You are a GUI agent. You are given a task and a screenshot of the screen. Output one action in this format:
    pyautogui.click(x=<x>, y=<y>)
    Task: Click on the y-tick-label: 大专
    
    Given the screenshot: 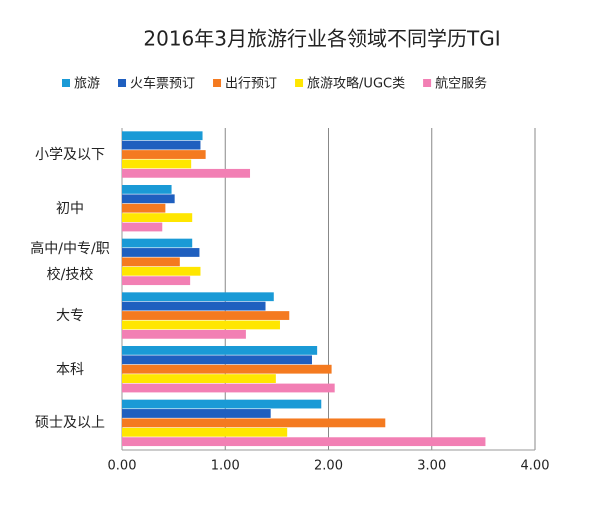 What is the action you would take?
    pyautogui.click(x=70, y=315)
    